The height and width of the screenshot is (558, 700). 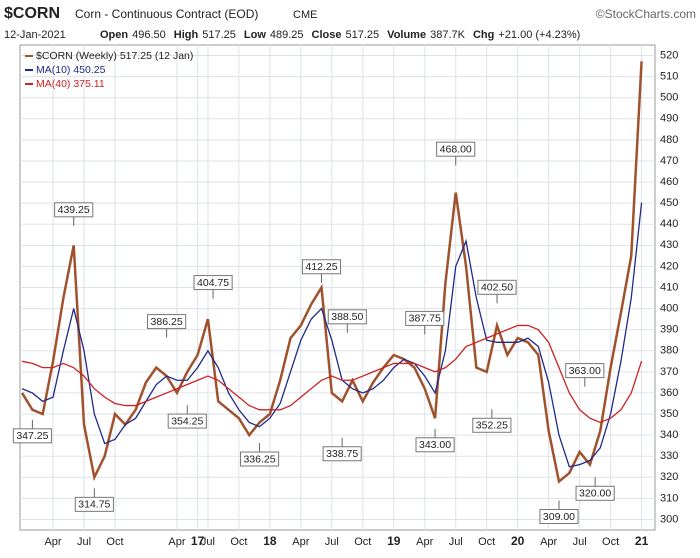 What do you see at coordinates (518, 541) in the screenshot?
I see `x-tick-label: 20` at bounding box center [518, 541].